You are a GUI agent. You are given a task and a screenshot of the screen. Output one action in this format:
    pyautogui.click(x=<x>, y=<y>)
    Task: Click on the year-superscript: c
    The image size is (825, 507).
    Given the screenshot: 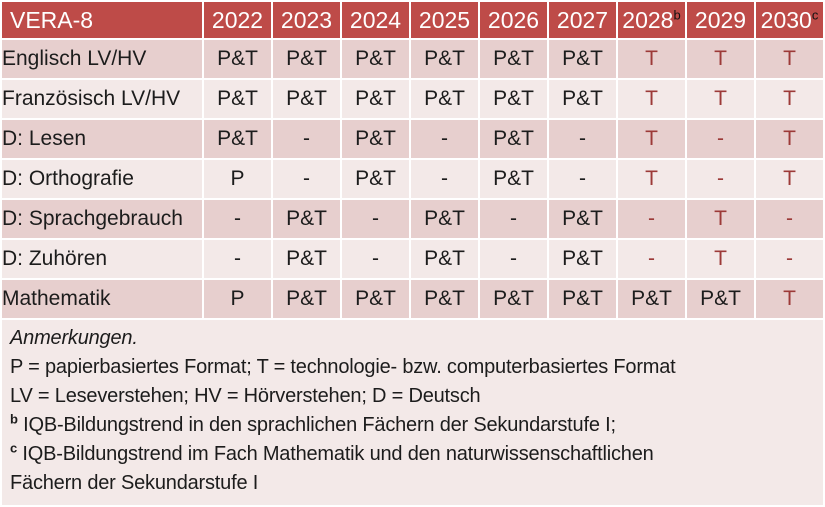 What is the action you would take?
    pyautogui.click(x=815, y=14)
    